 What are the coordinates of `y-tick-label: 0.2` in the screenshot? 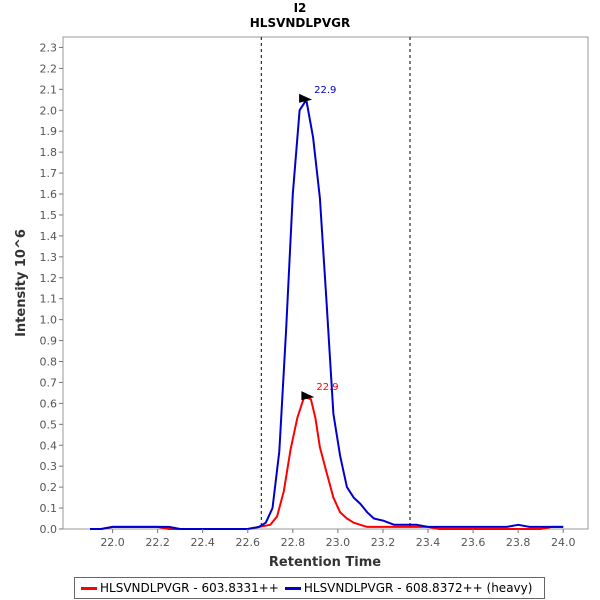 It's located at (49, 487).